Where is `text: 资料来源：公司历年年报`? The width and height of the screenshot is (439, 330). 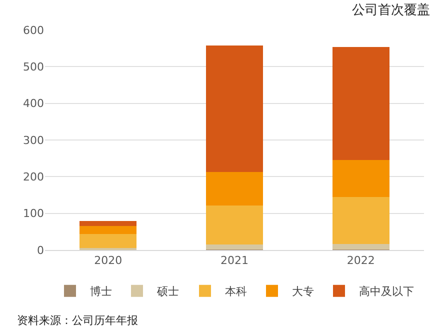
text: 资料来源：公司历年年报 is located at coordinates (77, 320).